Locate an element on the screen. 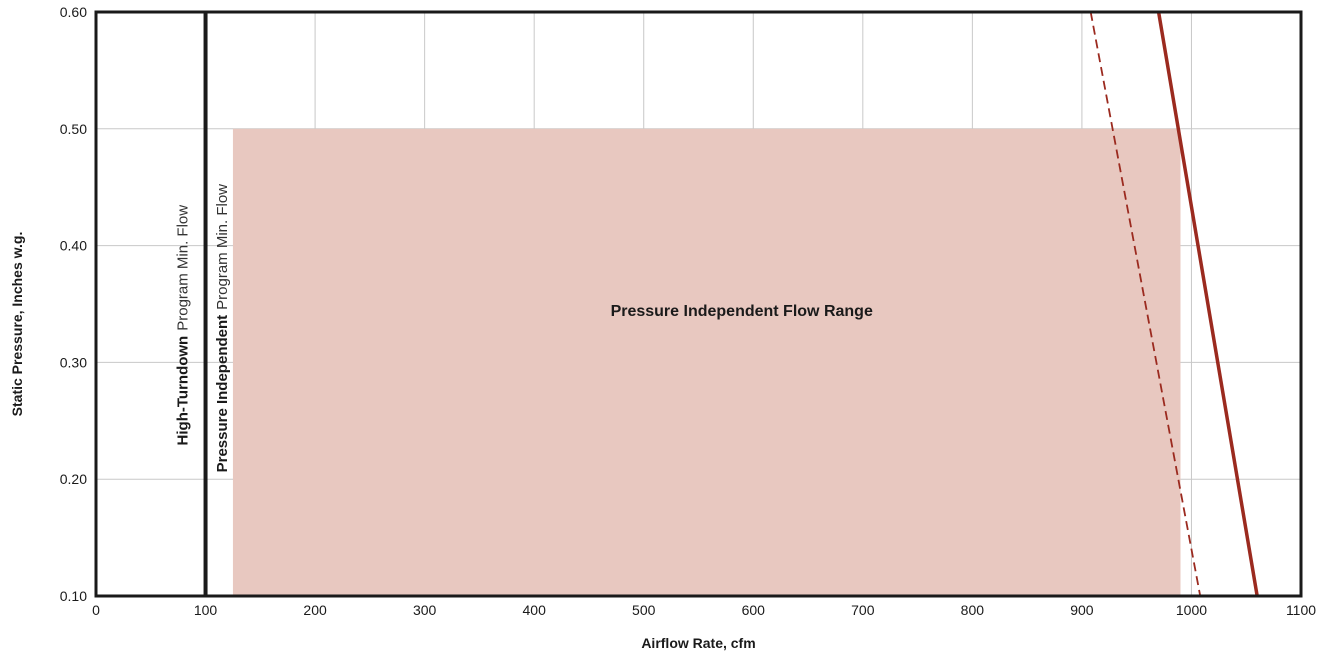 The image size is (1333, 654). vertical-line-label: High-Turndown Program Min. Flow is located at coordinates (183, 325).